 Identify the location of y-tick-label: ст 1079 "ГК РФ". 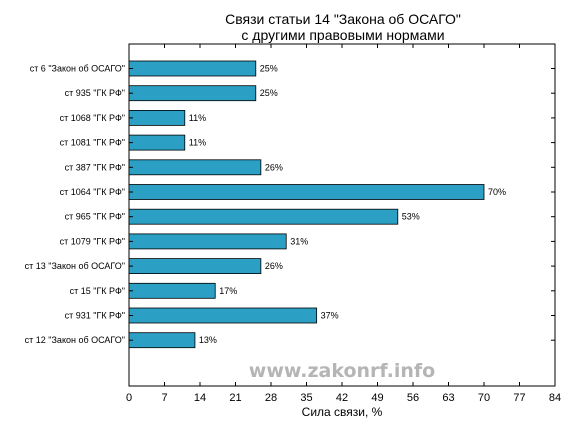
(92, 241).